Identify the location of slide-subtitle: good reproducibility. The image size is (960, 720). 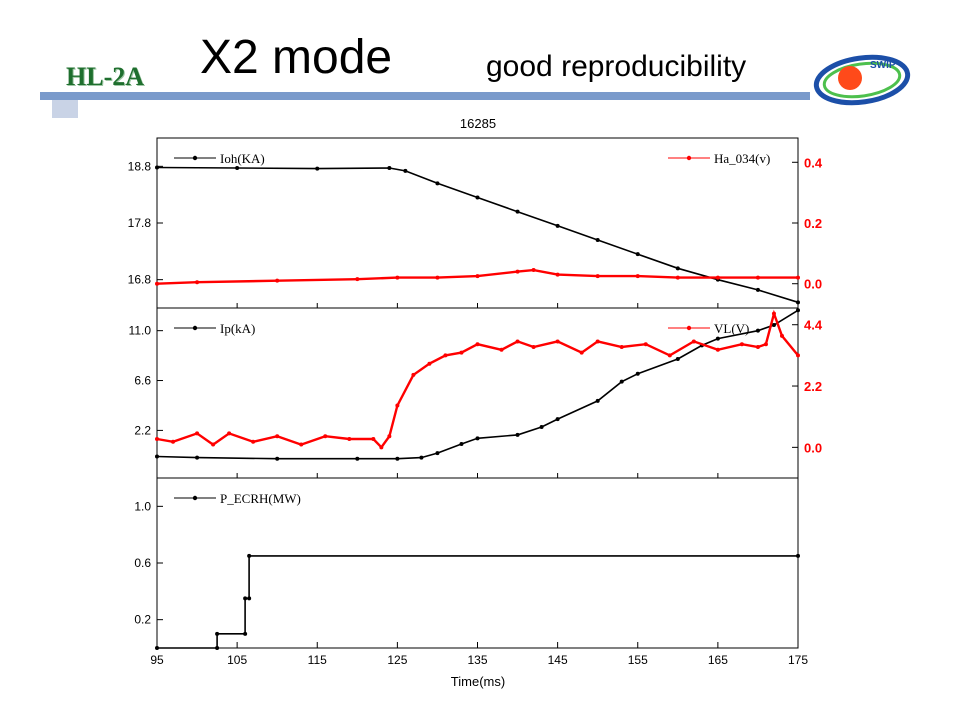
(616, 66).